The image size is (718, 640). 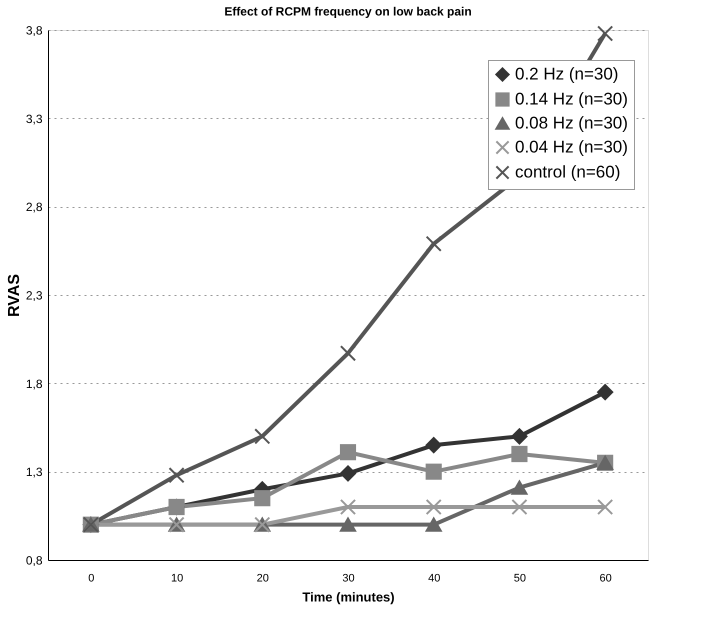 What do you see at coordinates (34, 561) in the screenshot?
I see `y-tick-label: 0,8` at bounding box center [34, 561].